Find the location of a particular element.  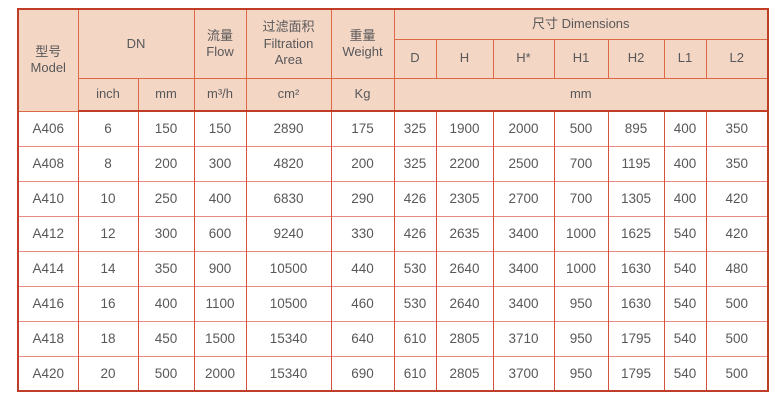

value-cell: 290 is located at coordinates (362, 198).